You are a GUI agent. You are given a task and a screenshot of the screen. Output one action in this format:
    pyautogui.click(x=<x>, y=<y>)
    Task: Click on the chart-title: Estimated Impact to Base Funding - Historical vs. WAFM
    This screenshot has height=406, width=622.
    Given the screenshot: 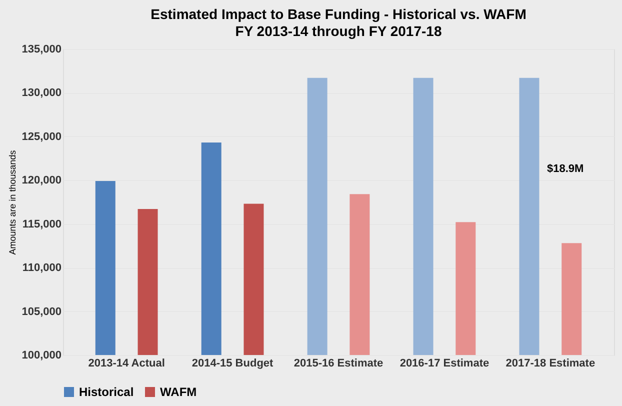 What is the action you would take?
    pyautogui.click(x=338, y=14)
    